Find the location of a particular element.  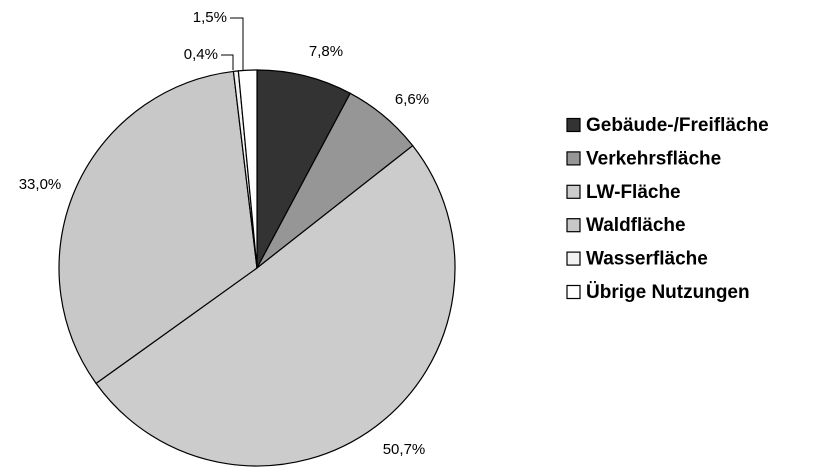

data-label: 0,4% is located at coordinates (201, 54).